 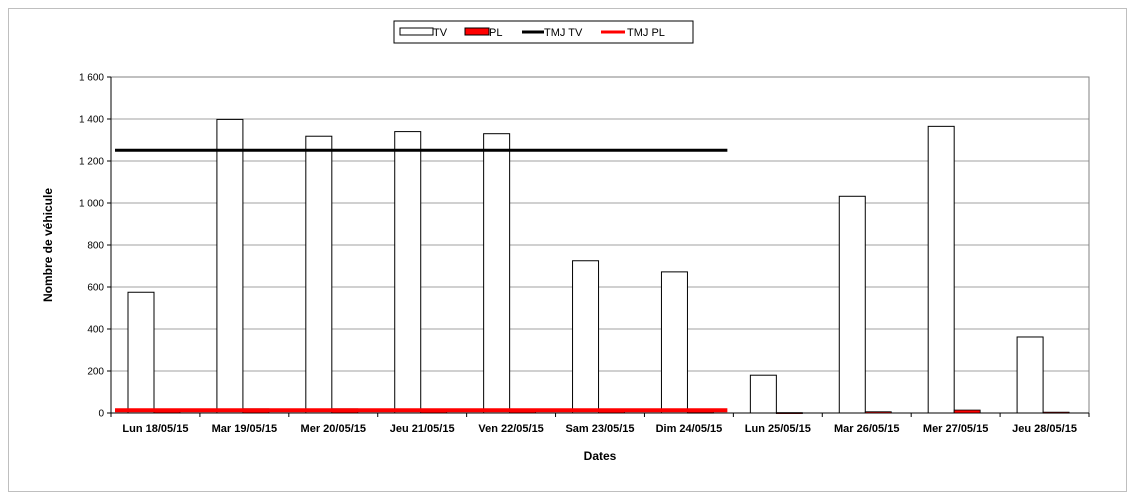 What do you see at coordinates (1044, 429) in the screenshot?
I see `x-tick-label: Jeu 28/05/15` at bounding box center [1044, 429].